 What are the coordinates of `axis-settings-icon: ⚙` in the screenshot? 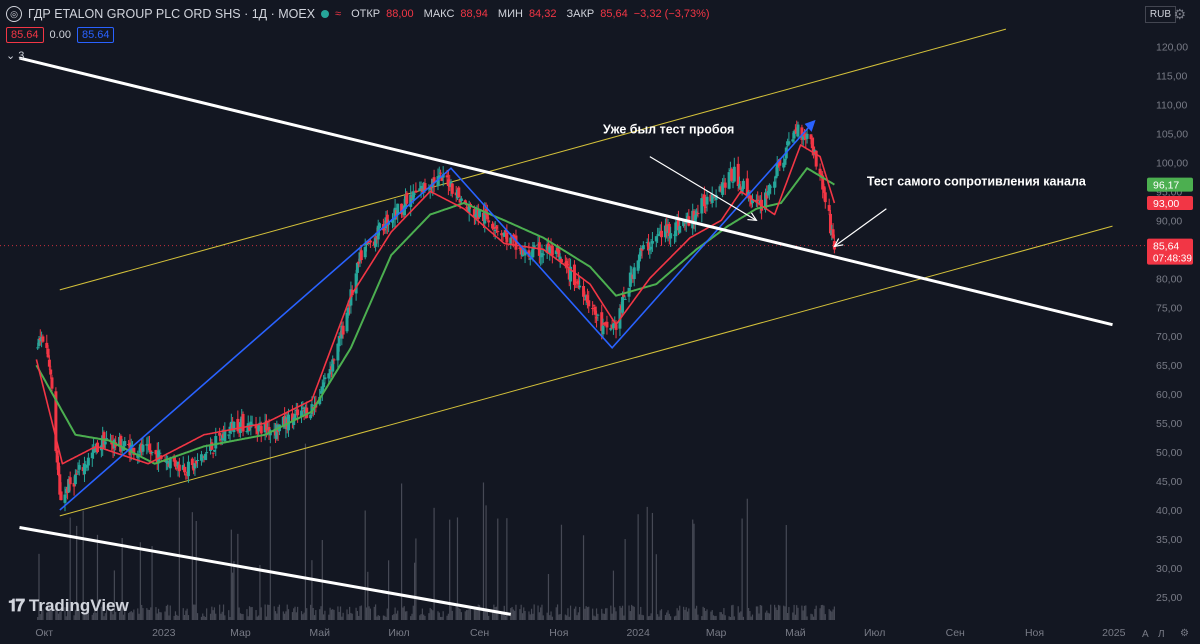 It's located at (1184, 633).